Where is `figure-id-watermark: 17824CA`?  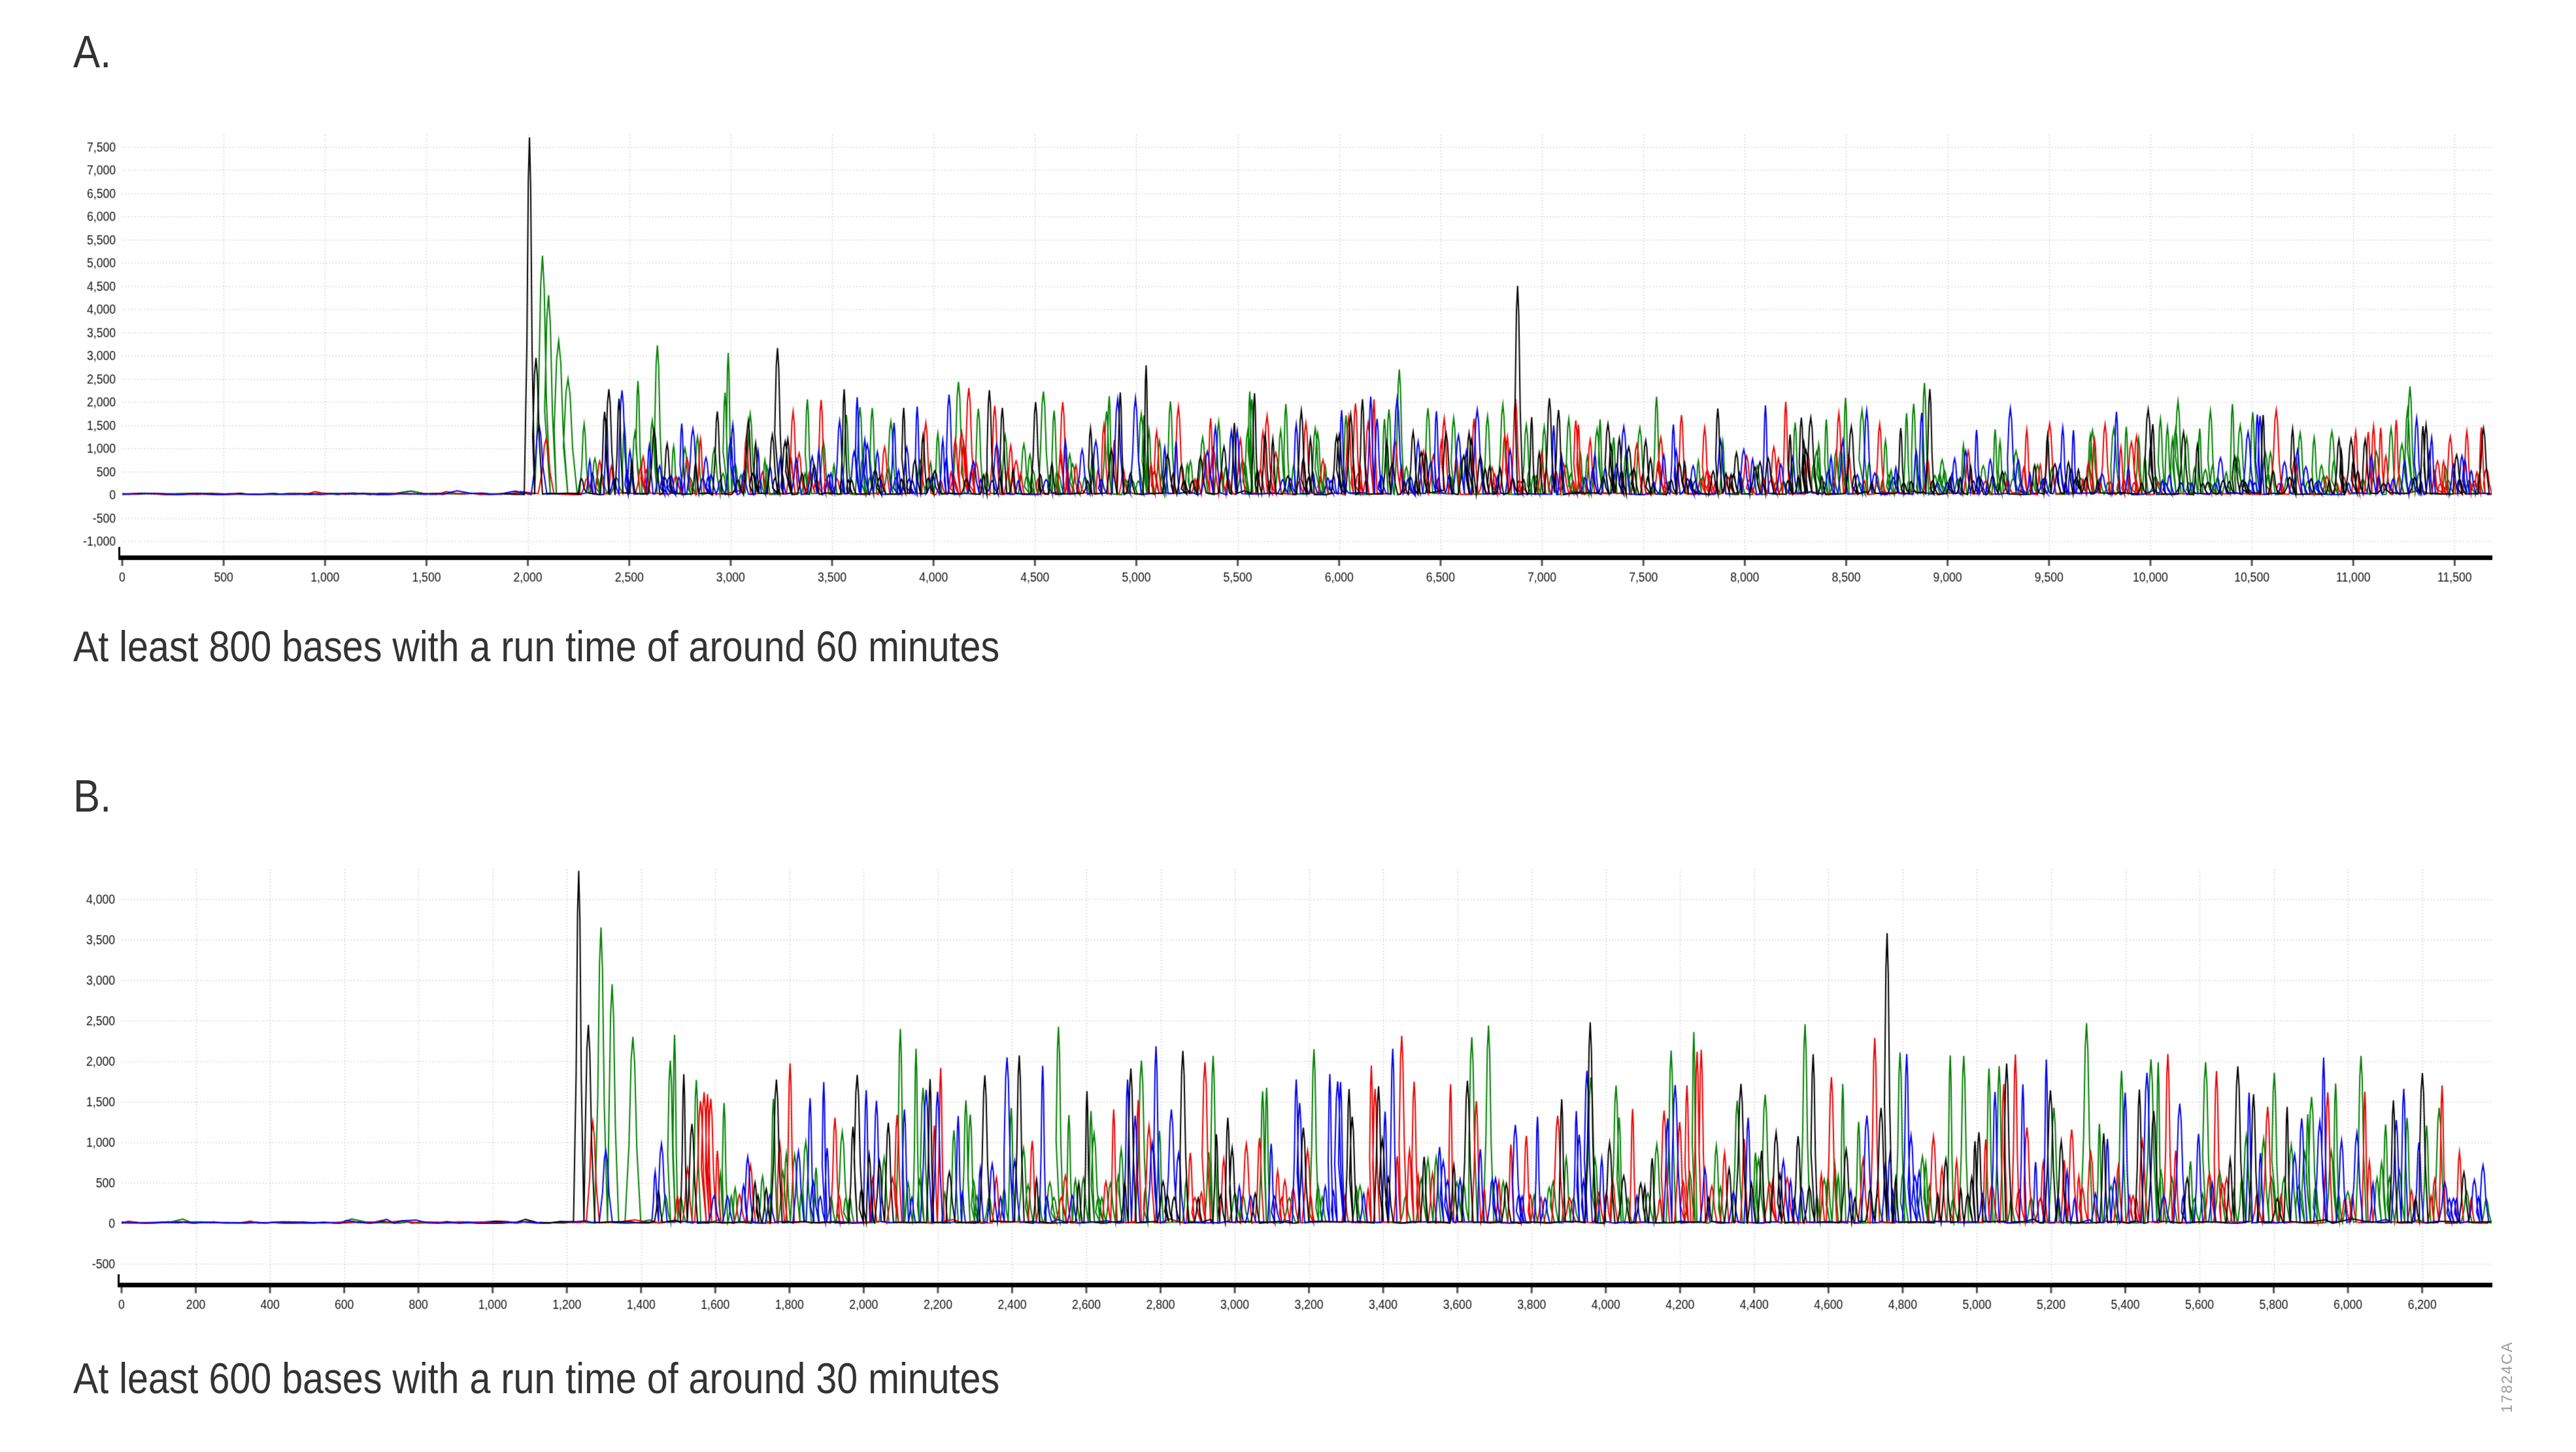 figure-id-watermark: 17824CA is located at coordinates (2507, 1377).